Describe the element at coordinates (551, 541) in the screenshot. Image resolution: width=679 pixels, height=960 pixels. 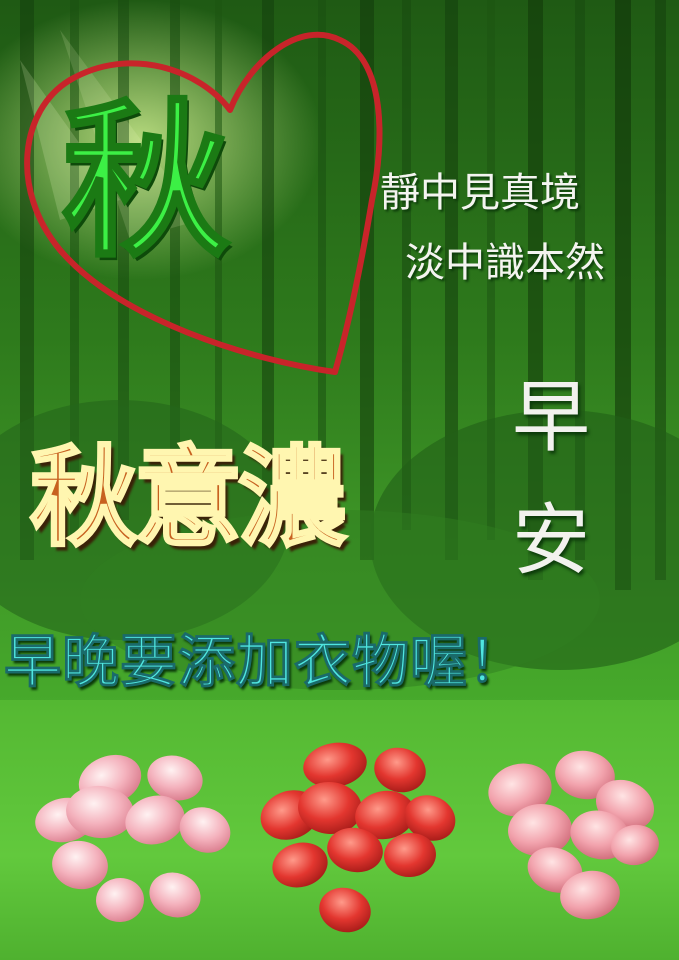
I see `greeting-peace: 安` at that location.